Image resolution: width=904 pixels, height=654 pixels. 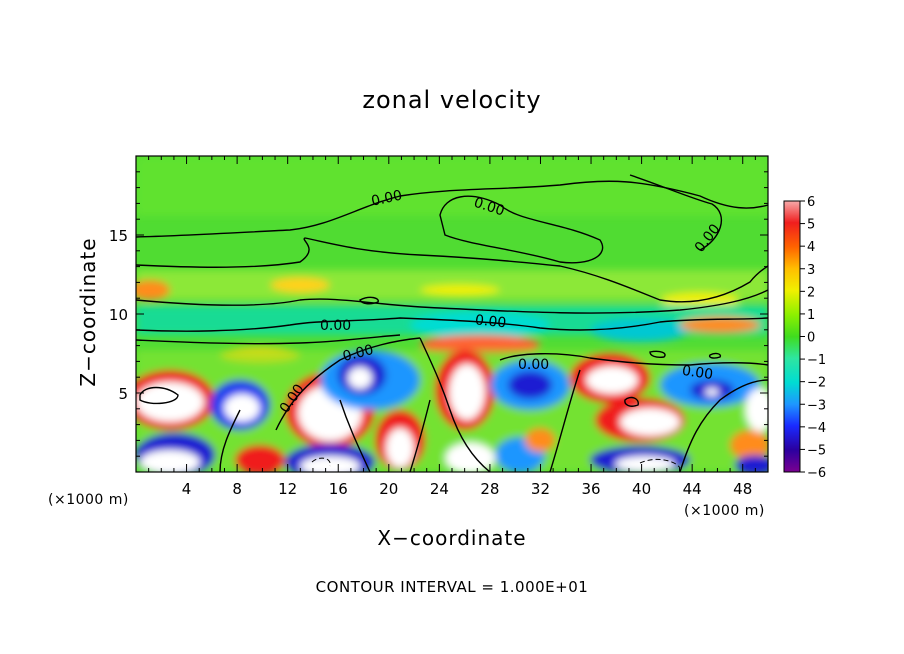 I want to click on colorbar-tick-label: −2, so click(x=816, y=383).